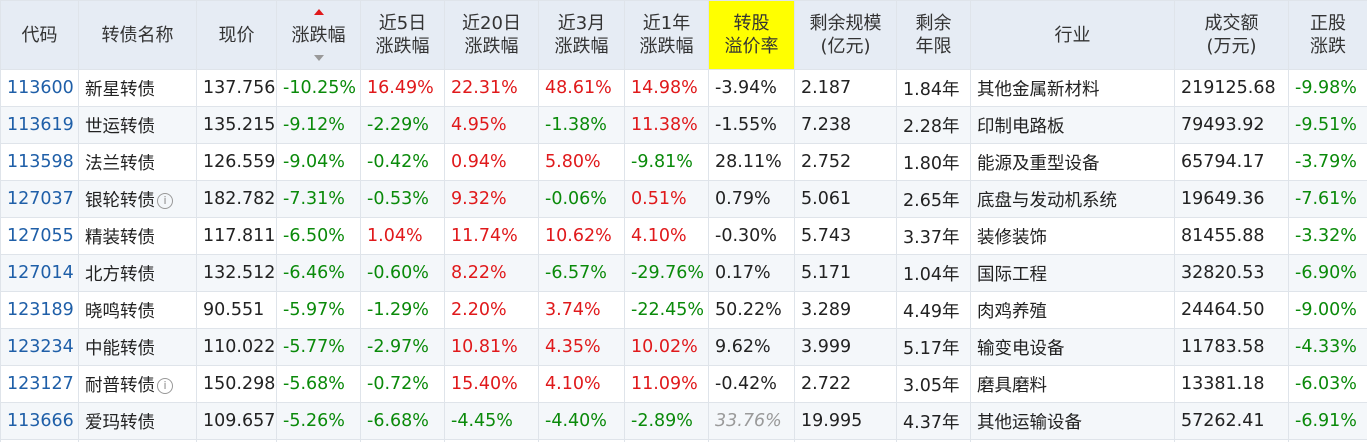 The image size is (1367, 442). I want to click on cell-code: 123189, so click(39, 310).